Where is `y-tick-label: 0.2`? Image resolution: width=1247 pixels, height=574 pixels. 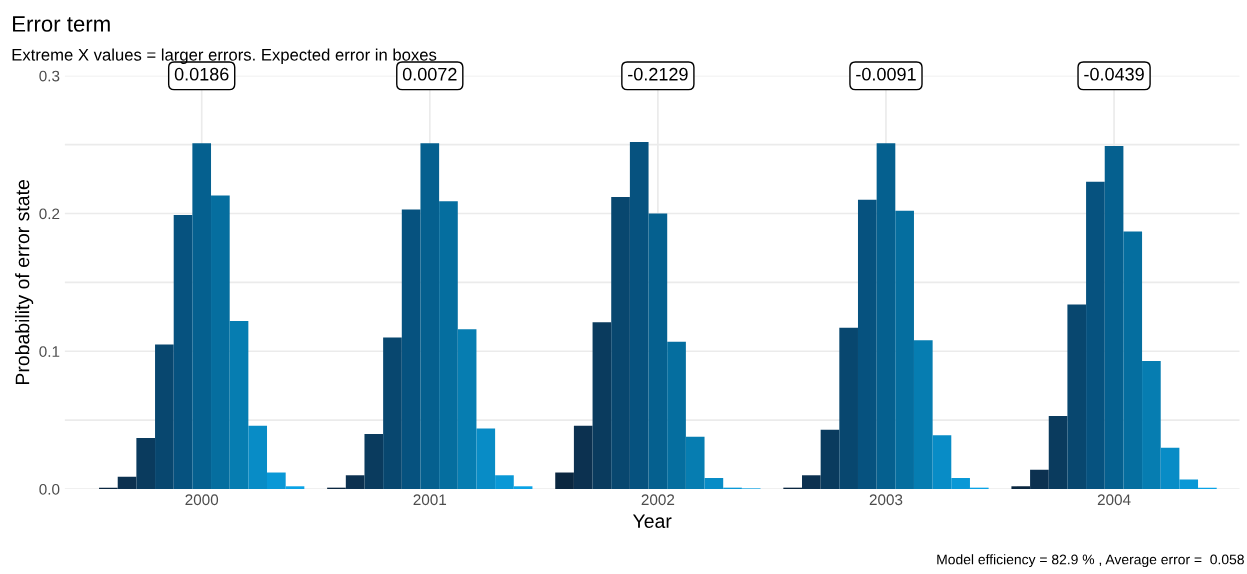
y-tick-label: 0.2 is located at coordinates (49, 214).